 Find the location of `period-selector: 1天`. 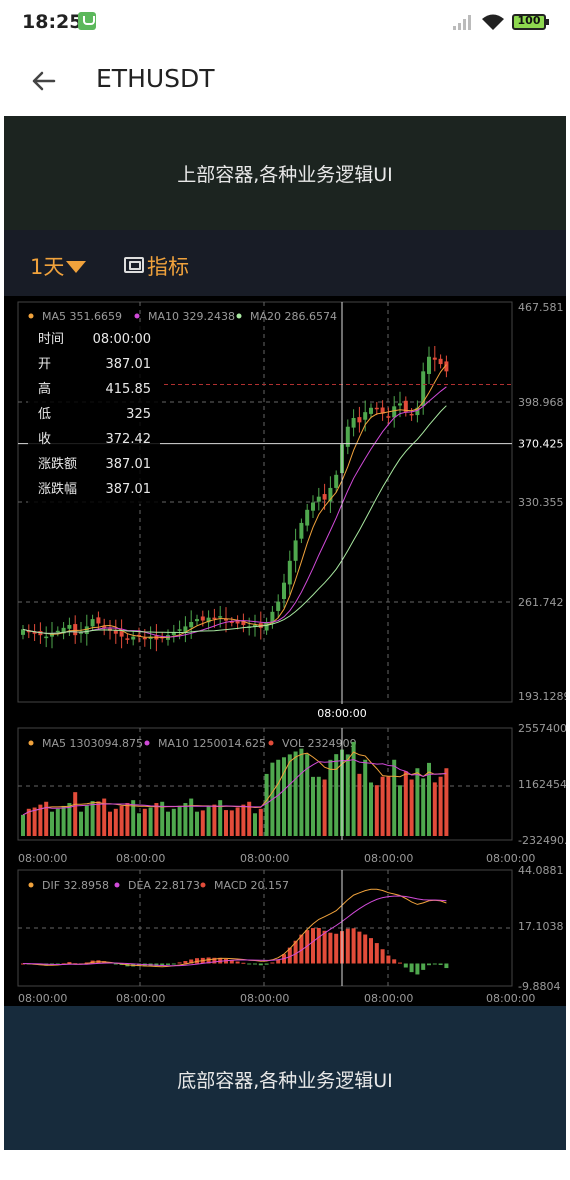

period-selector: 1天 is located at coordinates (58, 266).